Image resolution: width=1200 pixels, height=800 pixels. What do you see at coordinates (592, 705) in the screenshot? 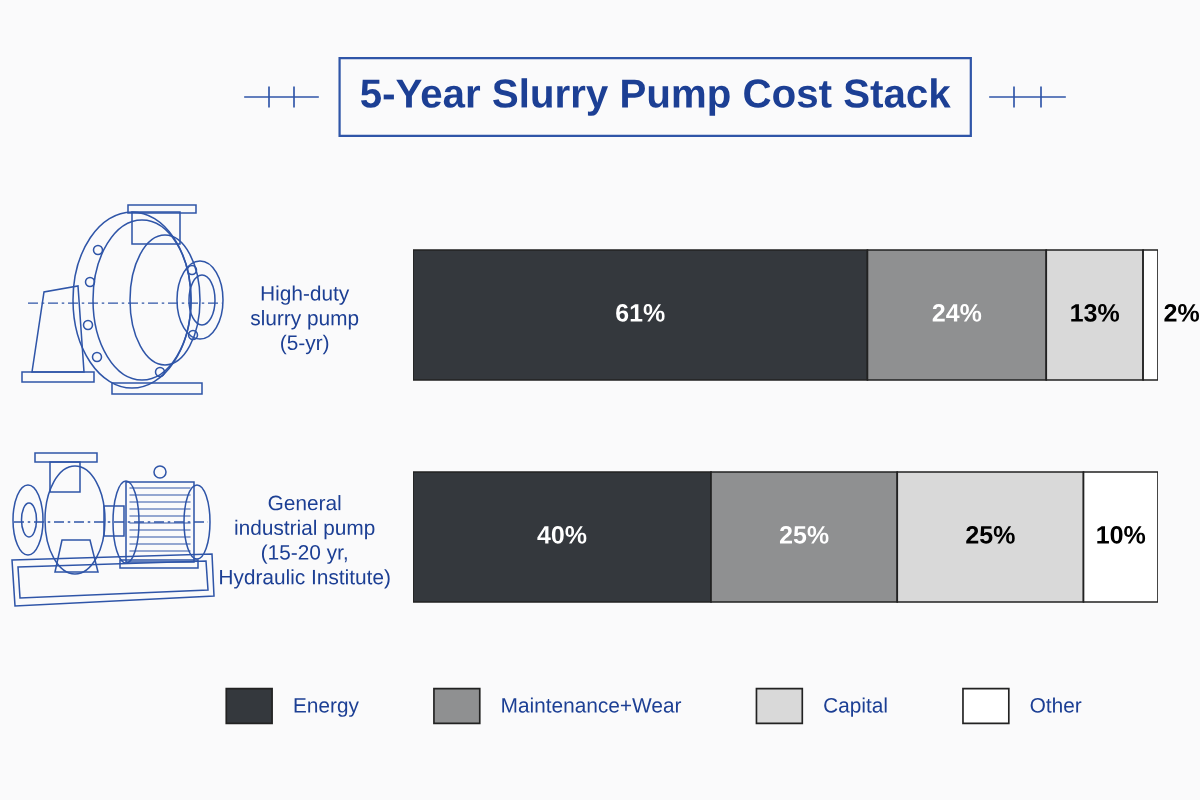
I see `legend-label: Maintenance+Wear` at bounding box center [592, 705].